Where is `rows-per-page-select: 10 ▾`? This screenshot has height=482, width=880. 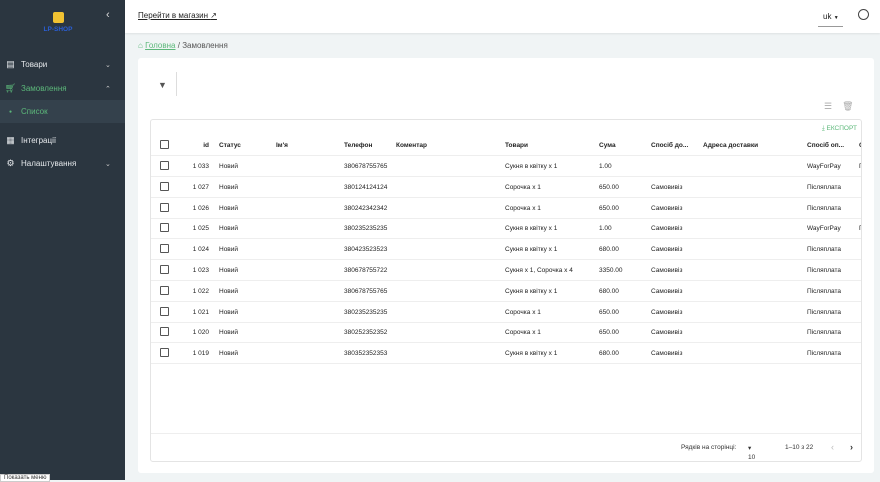 rows-per-page-select: 10 ▾ is located at coordinates (752, 453).